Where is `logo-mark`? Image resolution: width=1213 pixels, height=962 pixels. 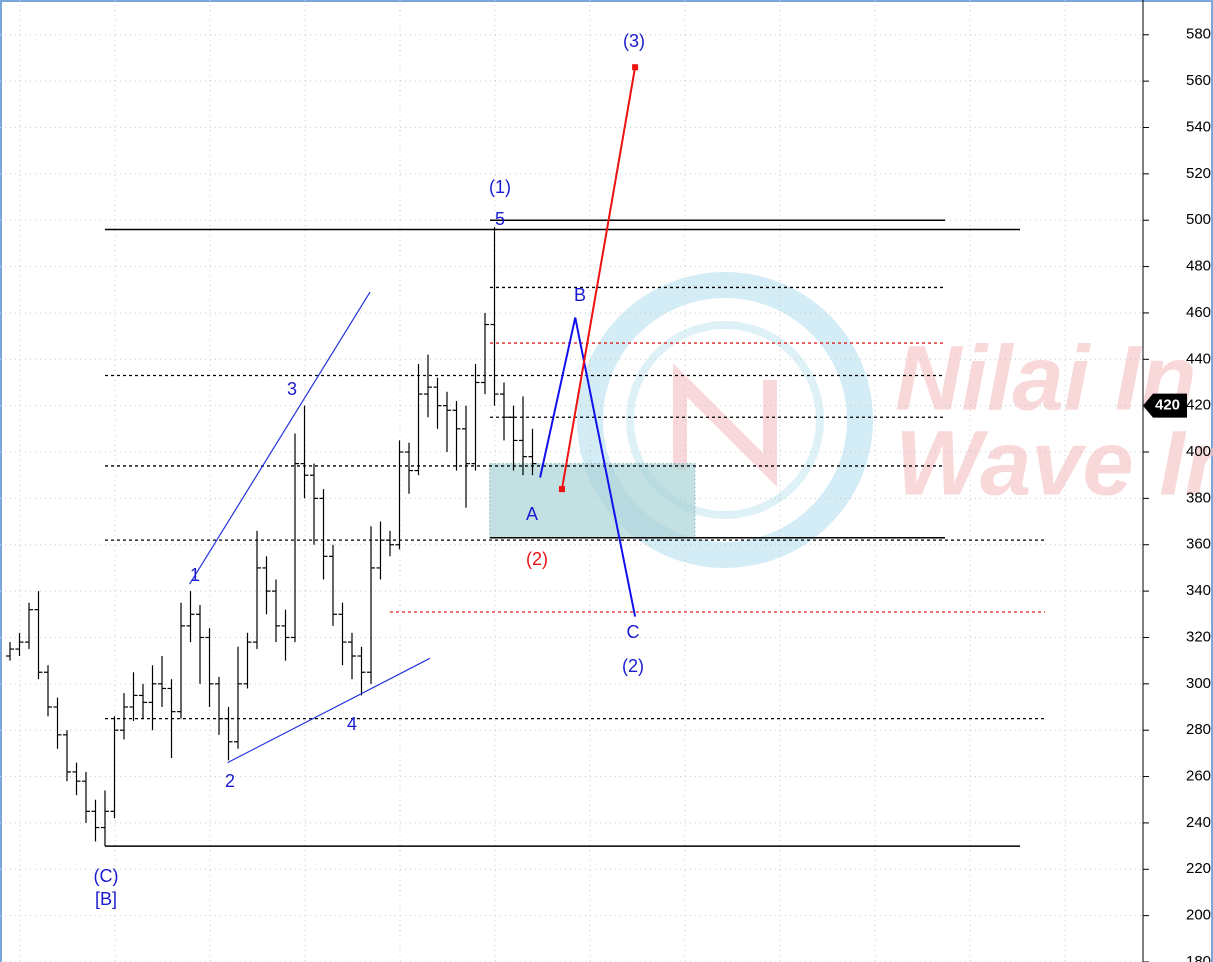
logo-mark is located at coordinates (725, 425).